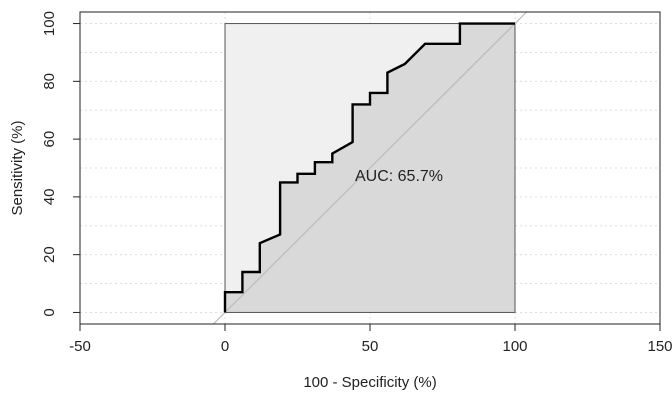  What do you see at coordinates (49, 254) in the screenshot?
I see `y-tick-label: 20` at bounding box center [49, 254].